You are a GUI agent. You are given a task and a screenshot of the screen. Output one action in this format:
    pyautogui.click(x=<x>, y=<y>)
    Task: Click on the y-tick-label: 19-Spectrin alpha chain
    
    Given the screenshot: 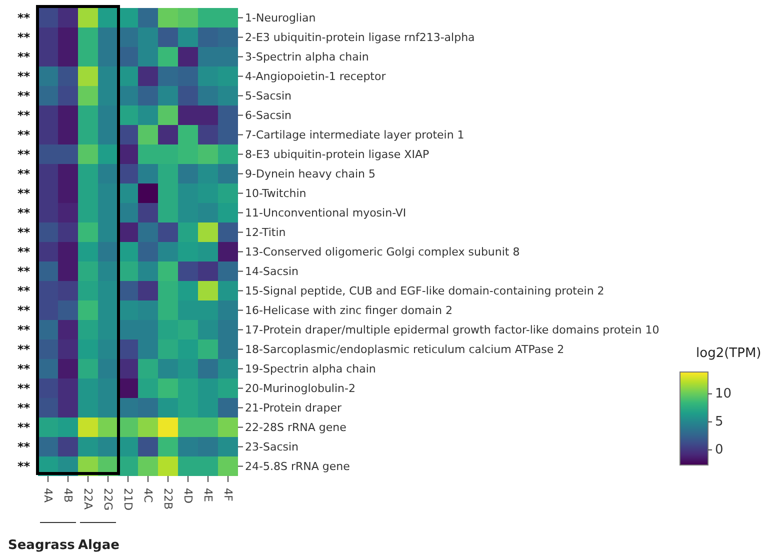 What is the action you would take?
    pyautogui.click(x=310, y=369)
    